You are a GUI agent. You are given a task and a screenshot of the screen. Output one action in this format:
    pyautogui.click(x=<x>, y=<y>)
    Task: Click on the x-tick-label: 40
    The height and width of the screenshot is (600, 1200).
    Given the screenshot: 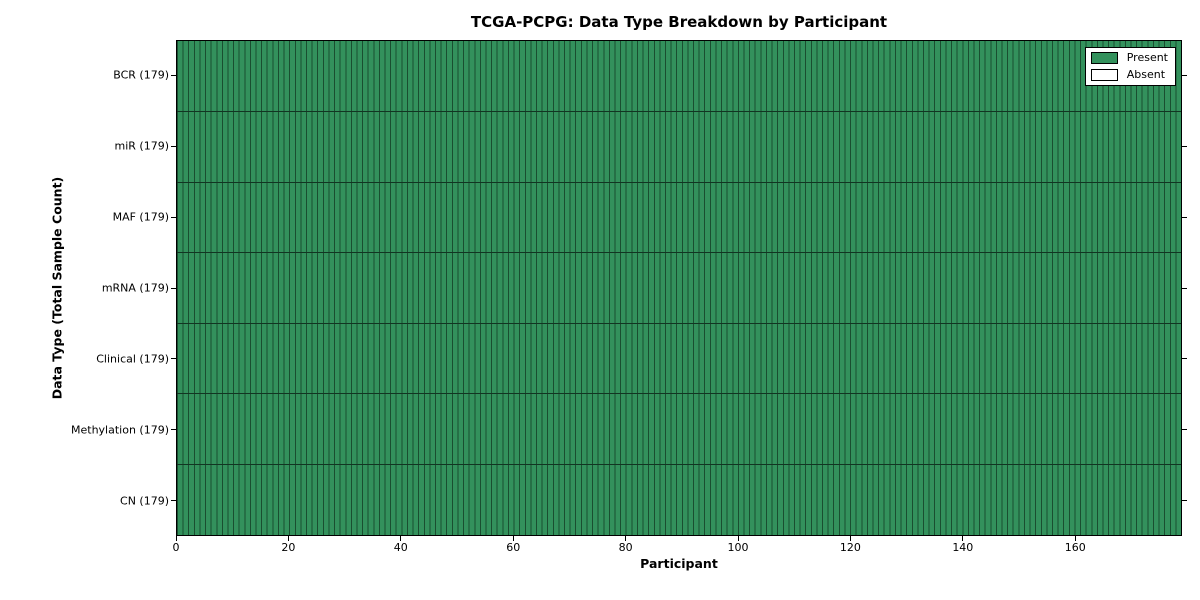 What is the action you would take?
    pyautogui.click(x=400, y=547)
    